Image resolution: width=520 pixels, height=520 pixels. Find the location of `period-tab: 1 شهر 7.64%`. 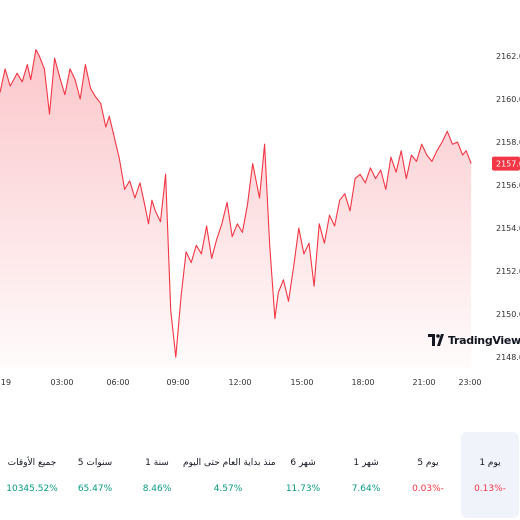

period-tab: 1 شهر 7.64% is located at coordinates (366, 475).